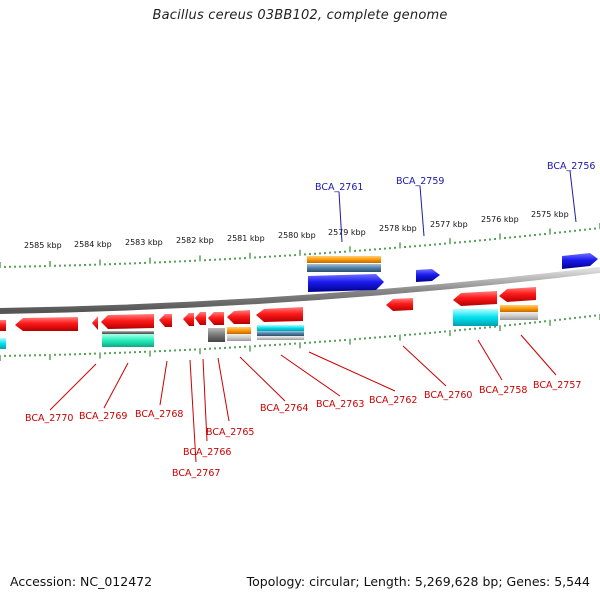  I want to click on kbp-label: 2581 kbp, so click(246, 238).